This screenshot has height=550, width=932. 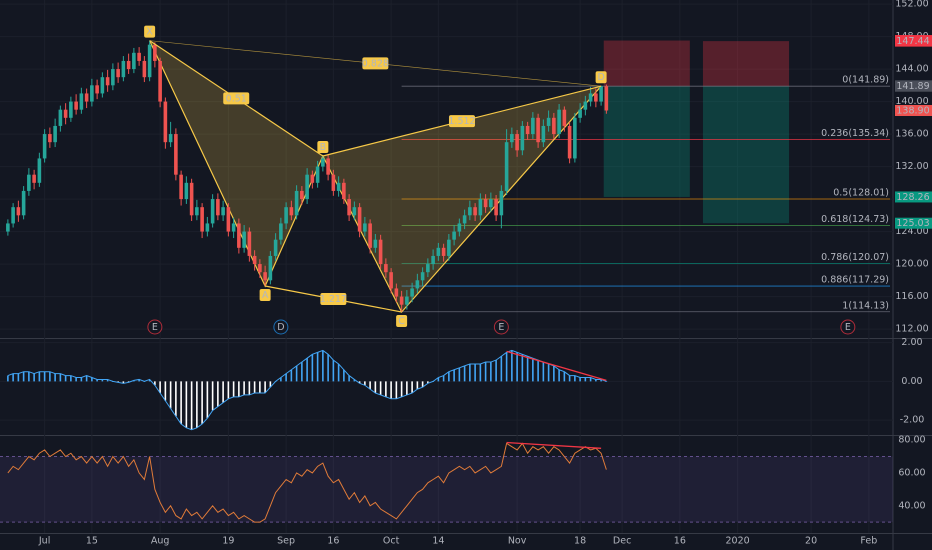 I want to click on macd-tick-label: 0.00, so click(x=911, y=381).